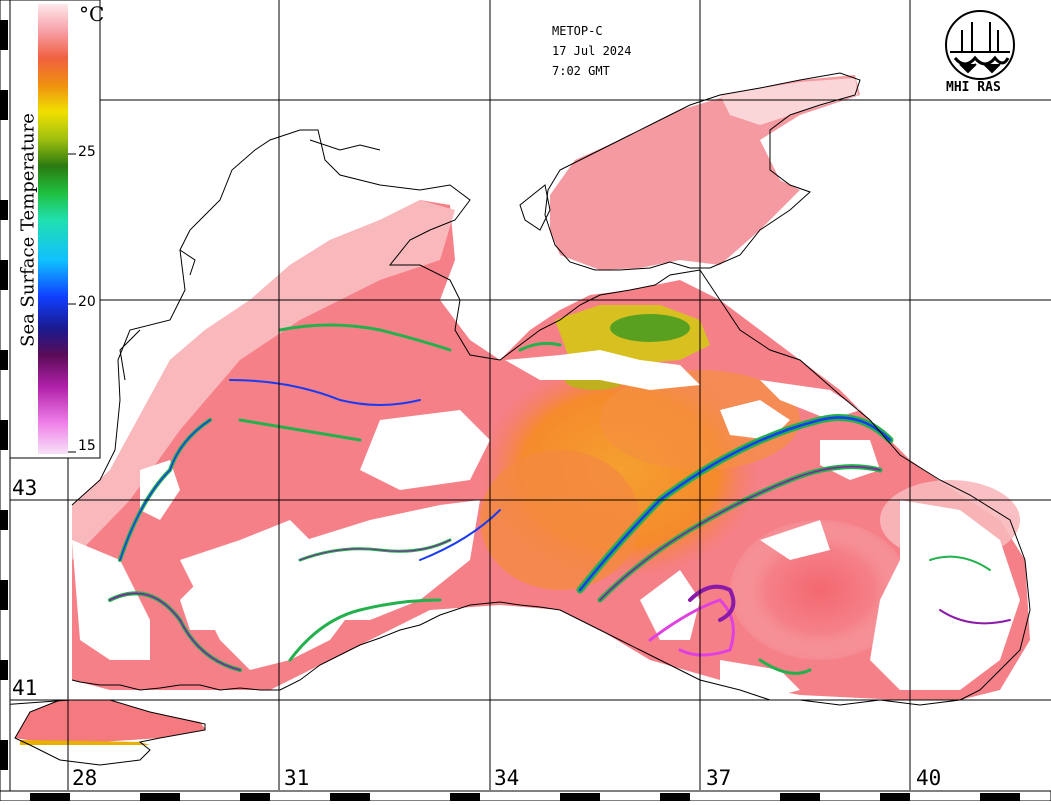 Image resolution: width=1051 pixels, height=805 pixels. Describe the element at coordinates (28, 230) in the screenshot. I see `legend-title: Sea Surface Temperature` at that location.